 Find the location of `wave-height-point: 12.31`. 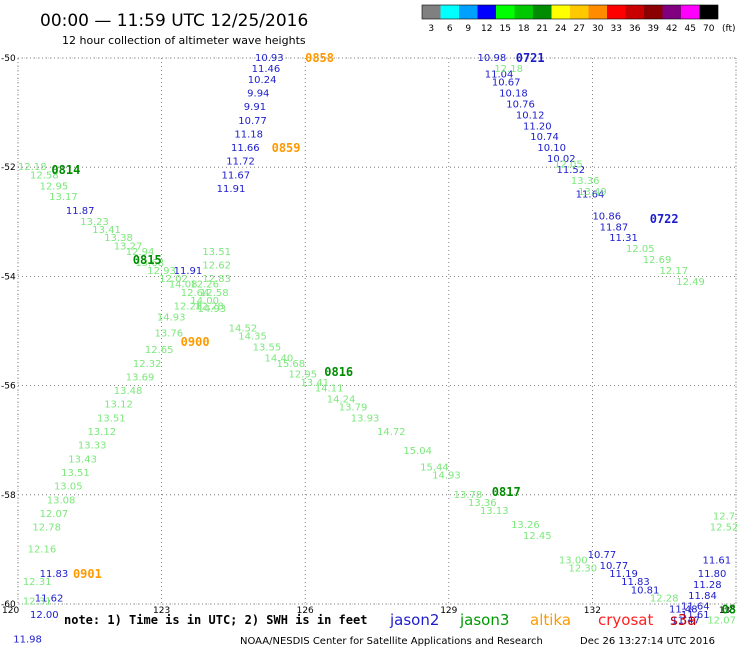

wave-height-point: 12.31 is located at coordinates (37, 582).